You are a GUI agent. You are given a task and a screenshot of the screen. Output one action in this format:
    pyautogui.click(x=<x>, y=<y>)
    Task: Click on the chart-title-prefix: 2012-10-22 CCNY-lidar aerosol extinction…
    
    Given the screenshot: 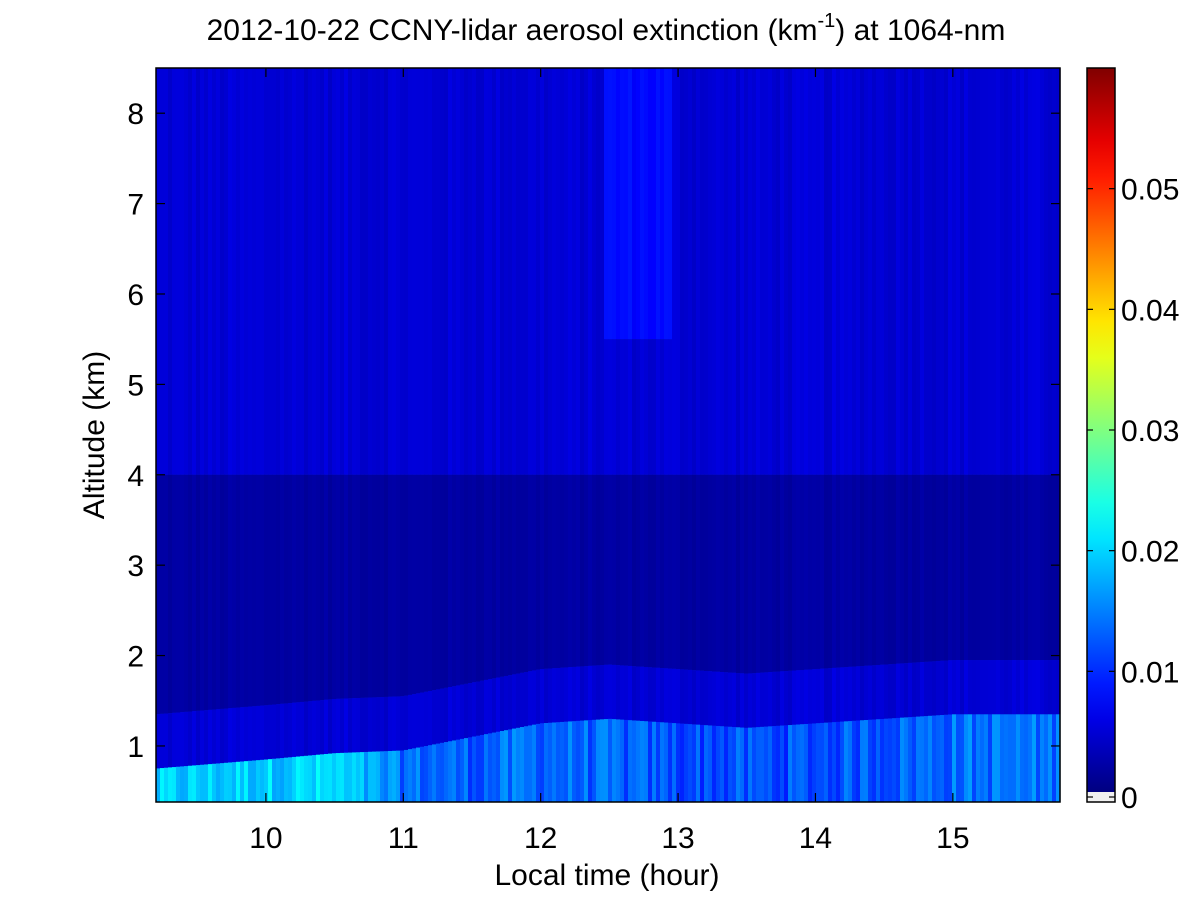 What is the action you would take?
    pyautogui.click(x=512, y=30)
    